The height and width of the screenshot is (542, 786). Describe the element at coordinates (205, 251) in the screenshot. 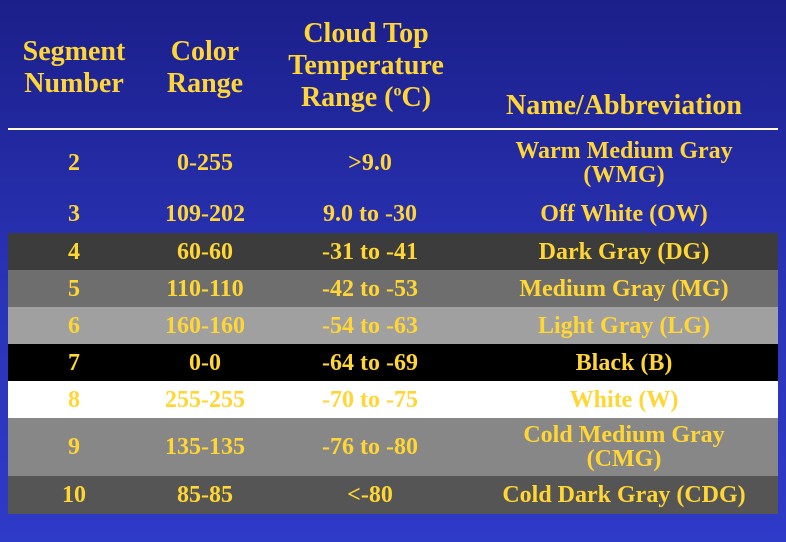

I see `color-range-cell: 60-60` at that location.